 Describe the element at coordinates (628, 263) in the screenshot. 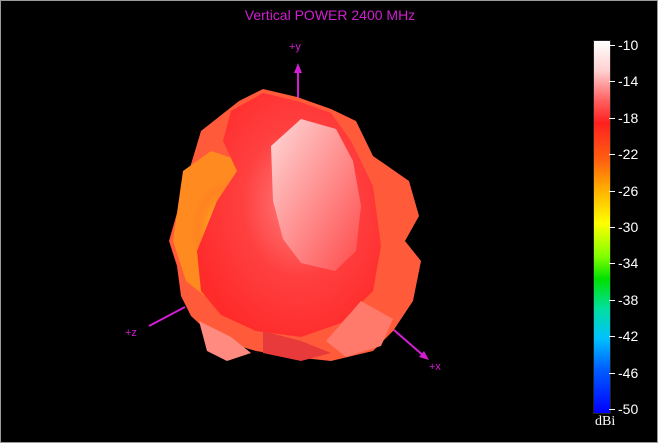

I see `colorbar-tick-label: -34` at that location.